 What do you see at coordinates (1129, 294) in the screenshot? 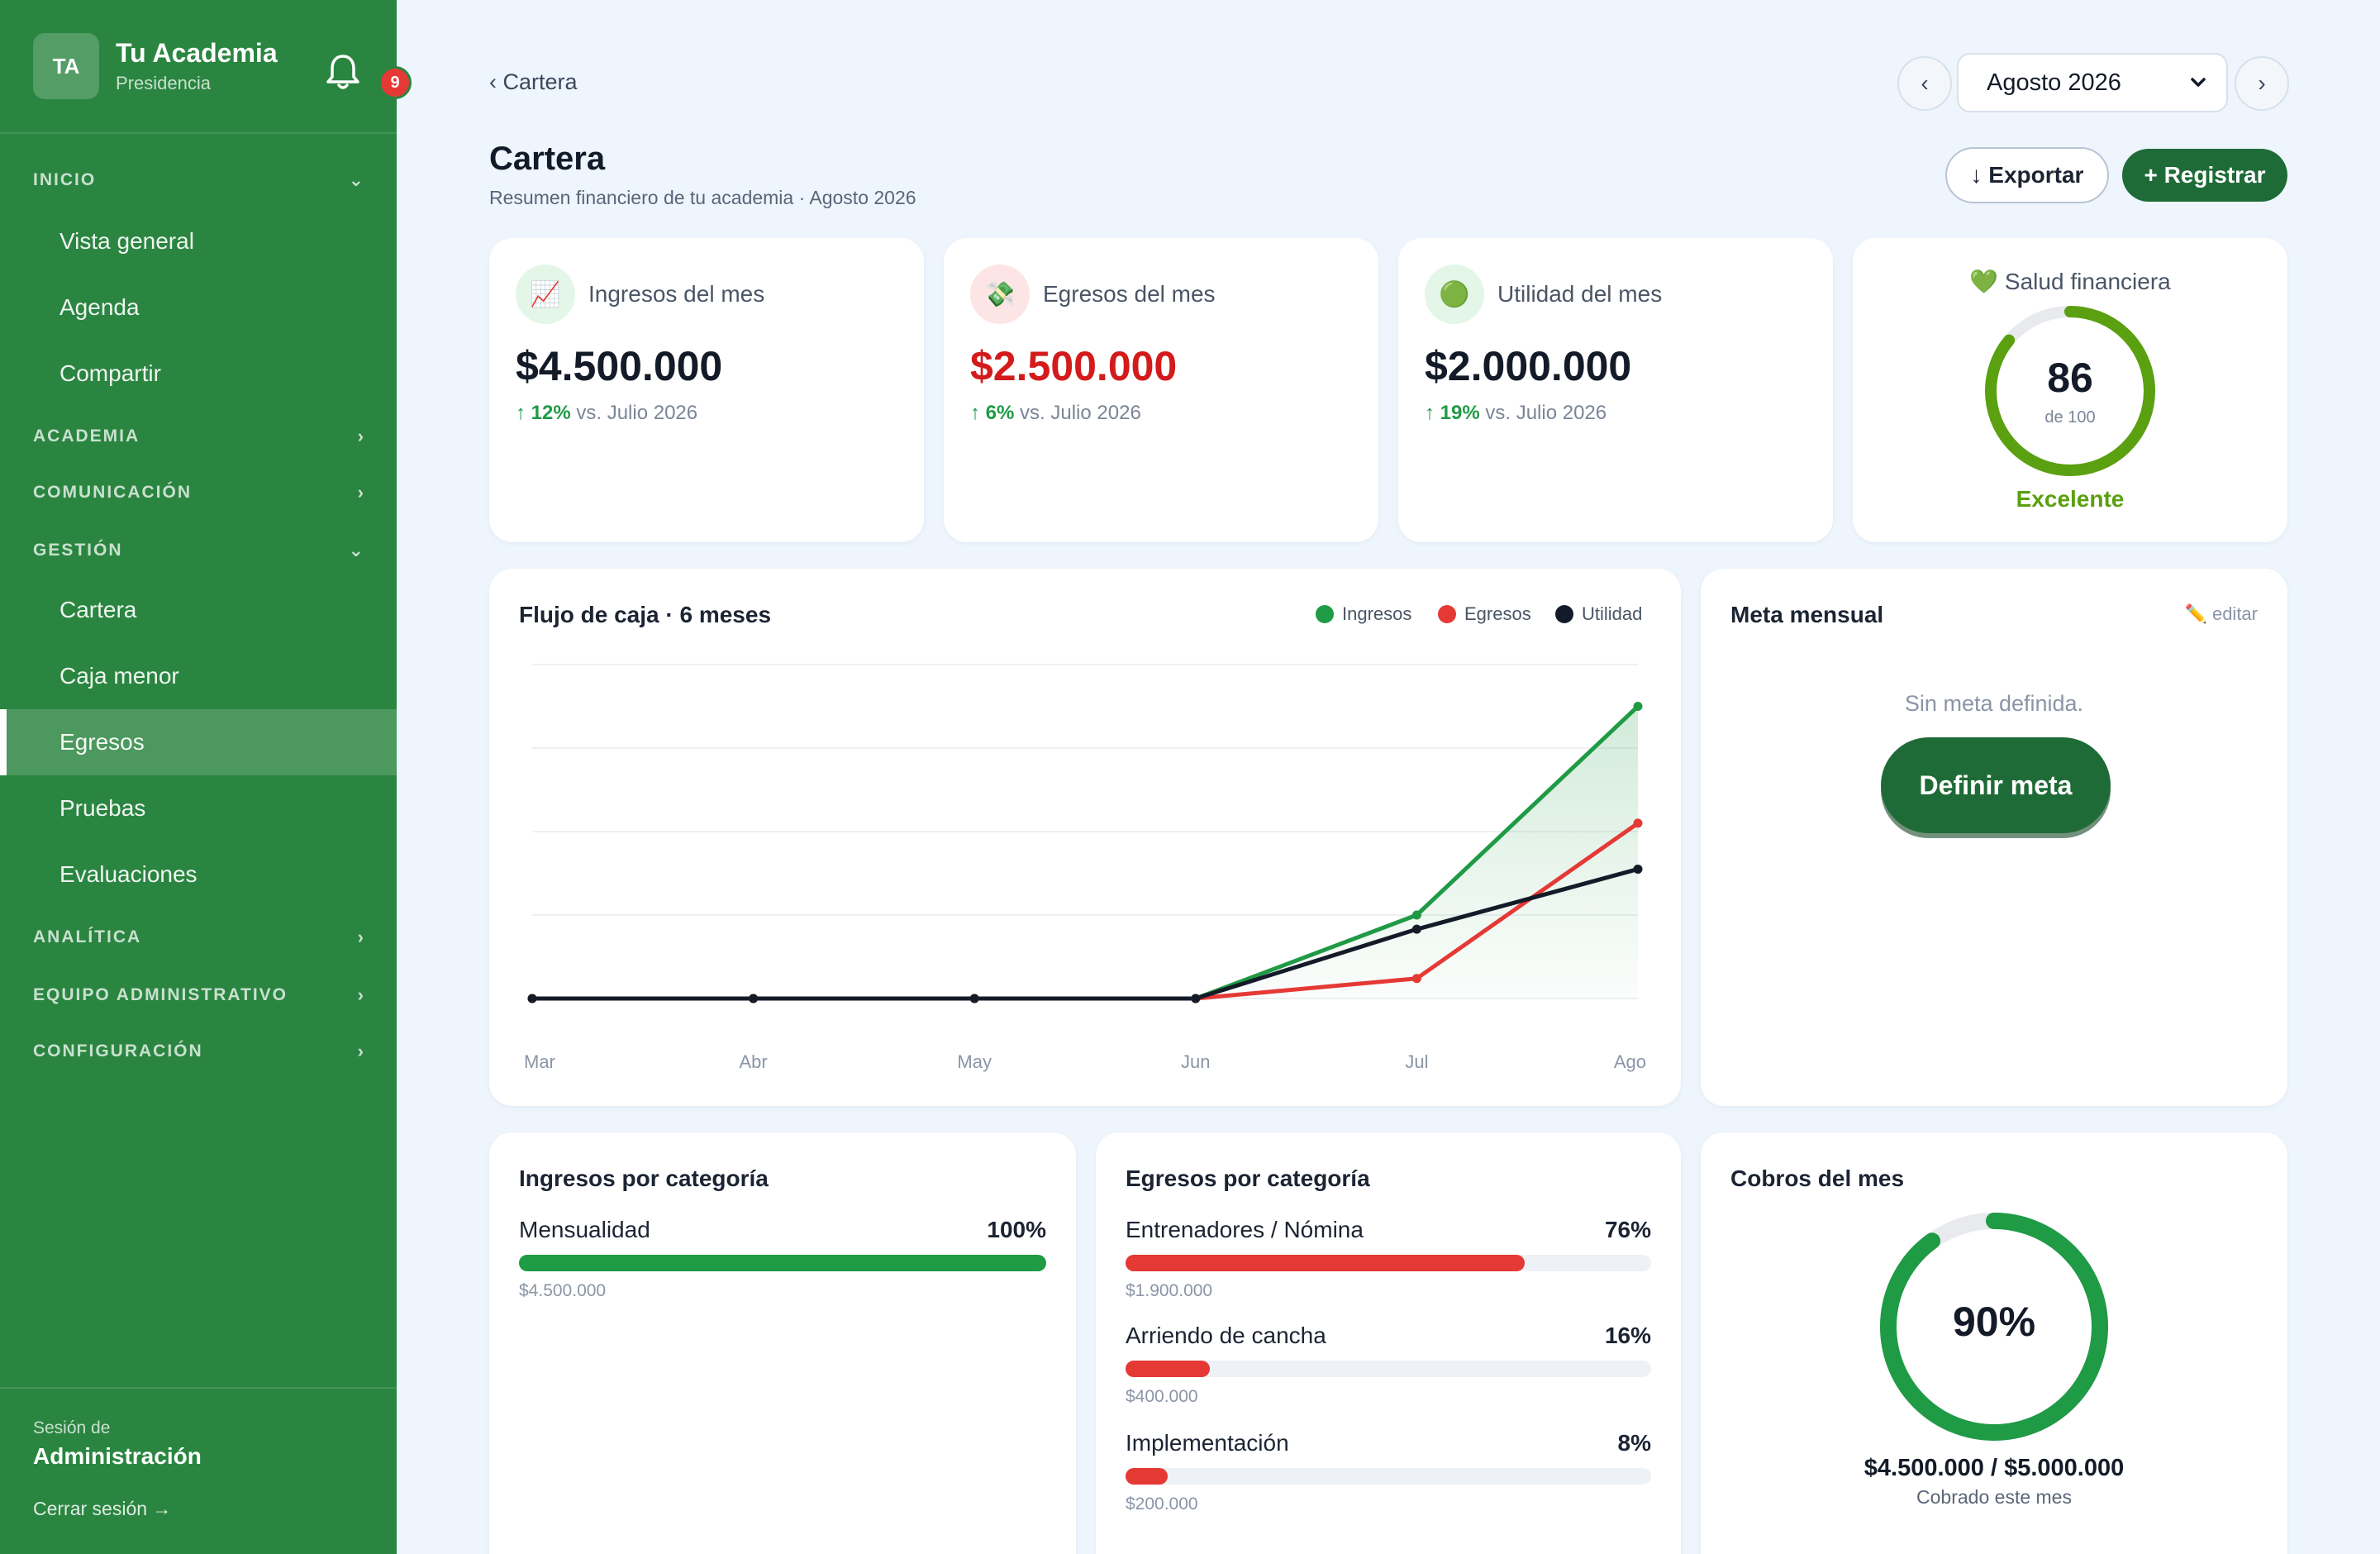
I see `kpi-label: Egresos del mes` at bounding box center [1129, 294].